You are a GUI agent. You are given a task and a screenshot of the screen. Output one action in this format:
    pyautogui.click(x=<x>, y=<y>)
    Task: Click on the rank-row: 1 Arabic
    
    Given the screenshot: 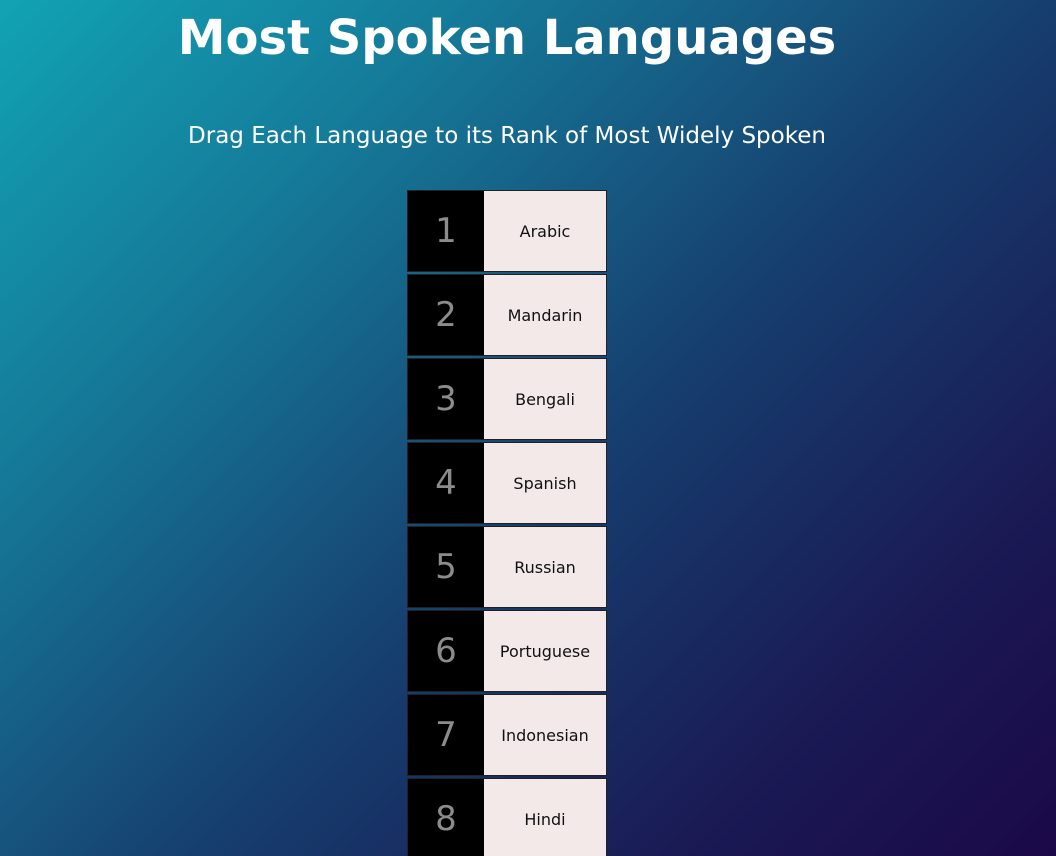 What is the action you would take?
    pyautogui.click(x=507, y=231)
    